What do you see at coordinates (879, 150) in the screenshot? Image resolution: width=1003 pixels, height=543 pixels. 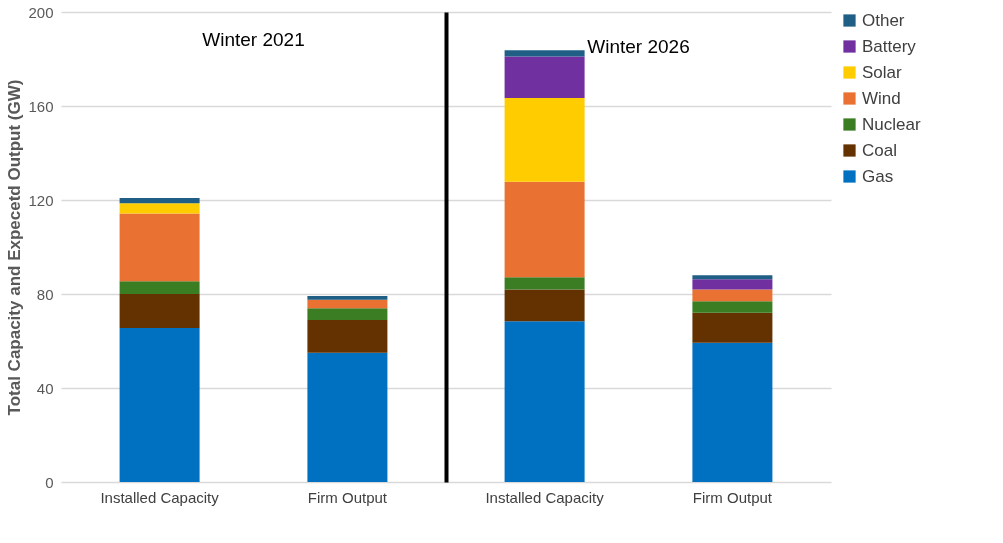 I see `legend-label: Coal` at bounding box center [879, 150].